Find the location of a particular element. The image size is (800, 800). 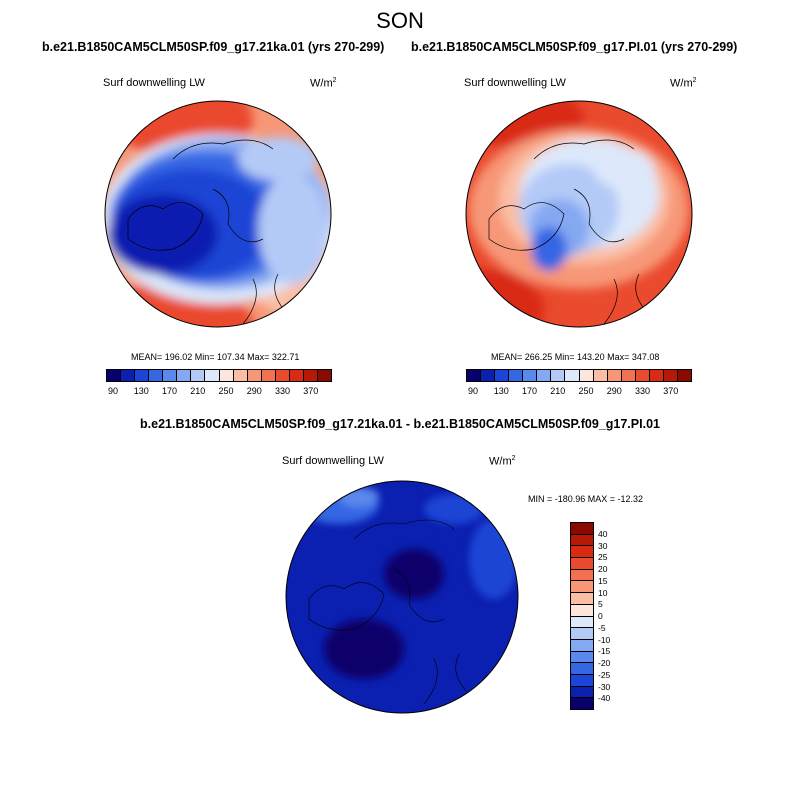

diff-colorbar is located at coordinates (582, 616).